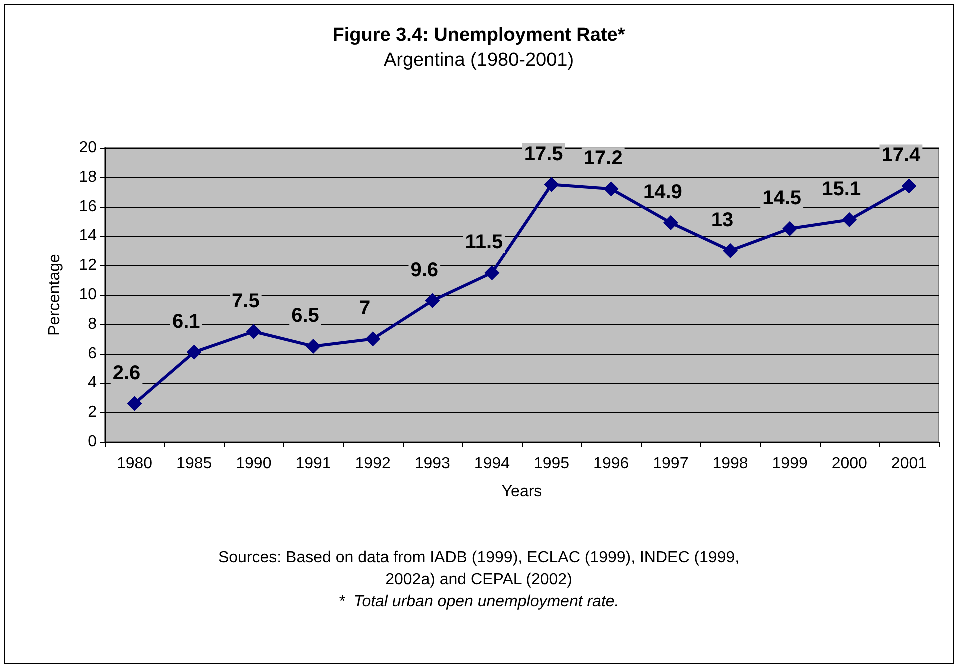  I want to click on x-tick-label: 1996, so click(612, 464).